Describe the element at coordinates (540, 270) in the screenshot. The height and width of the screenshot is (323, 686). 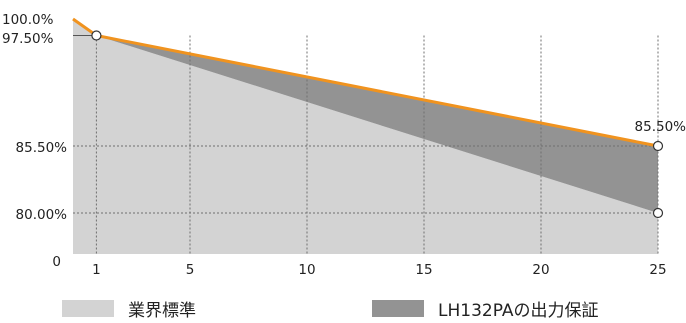
I see `x-tick-label-20: 20` at that location.